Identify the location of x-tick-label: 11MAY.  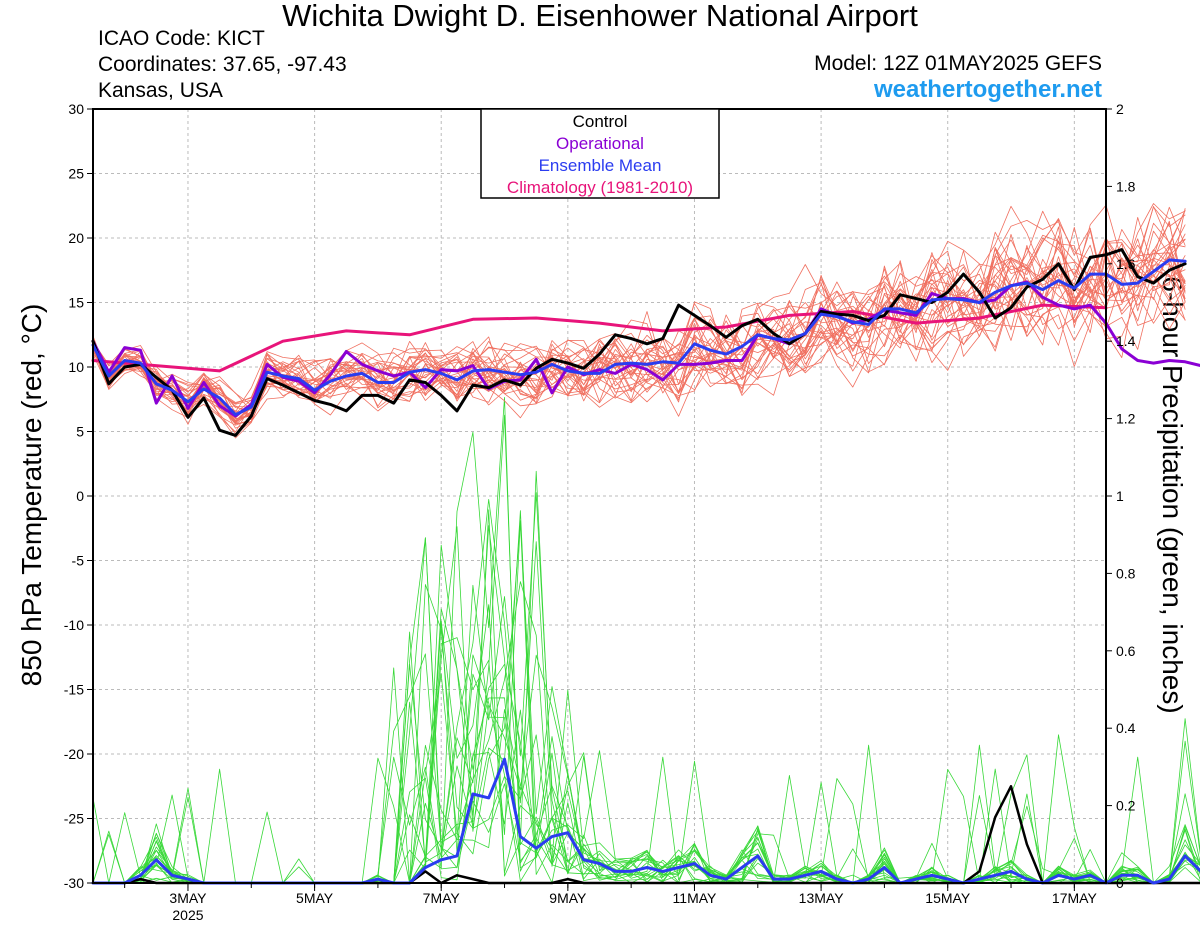
(695, 898).